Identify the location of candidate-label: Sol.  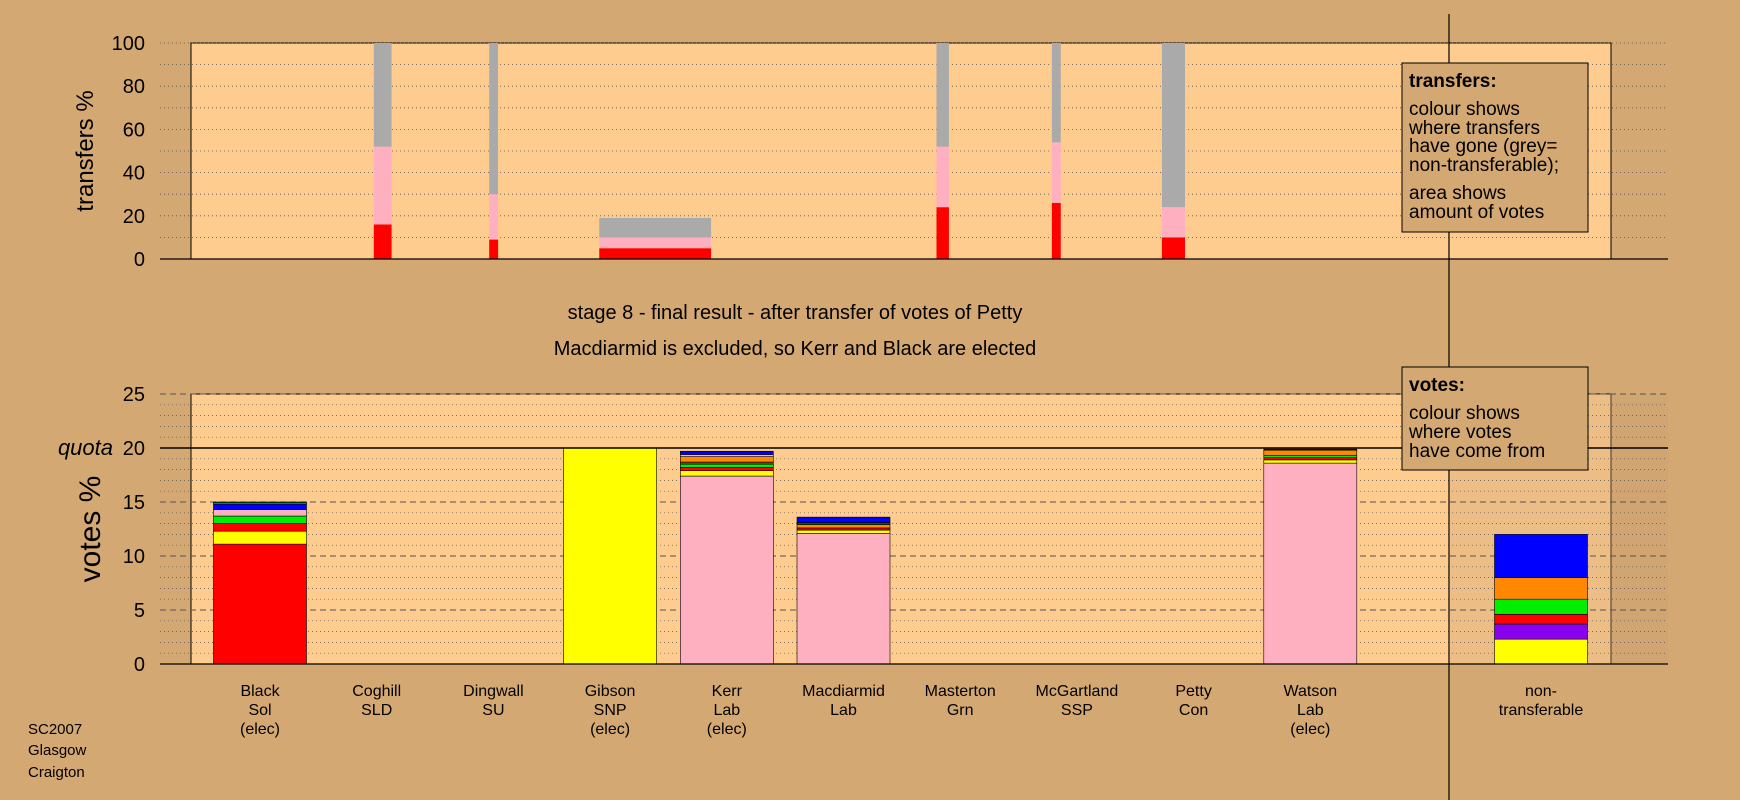
(259, 710).